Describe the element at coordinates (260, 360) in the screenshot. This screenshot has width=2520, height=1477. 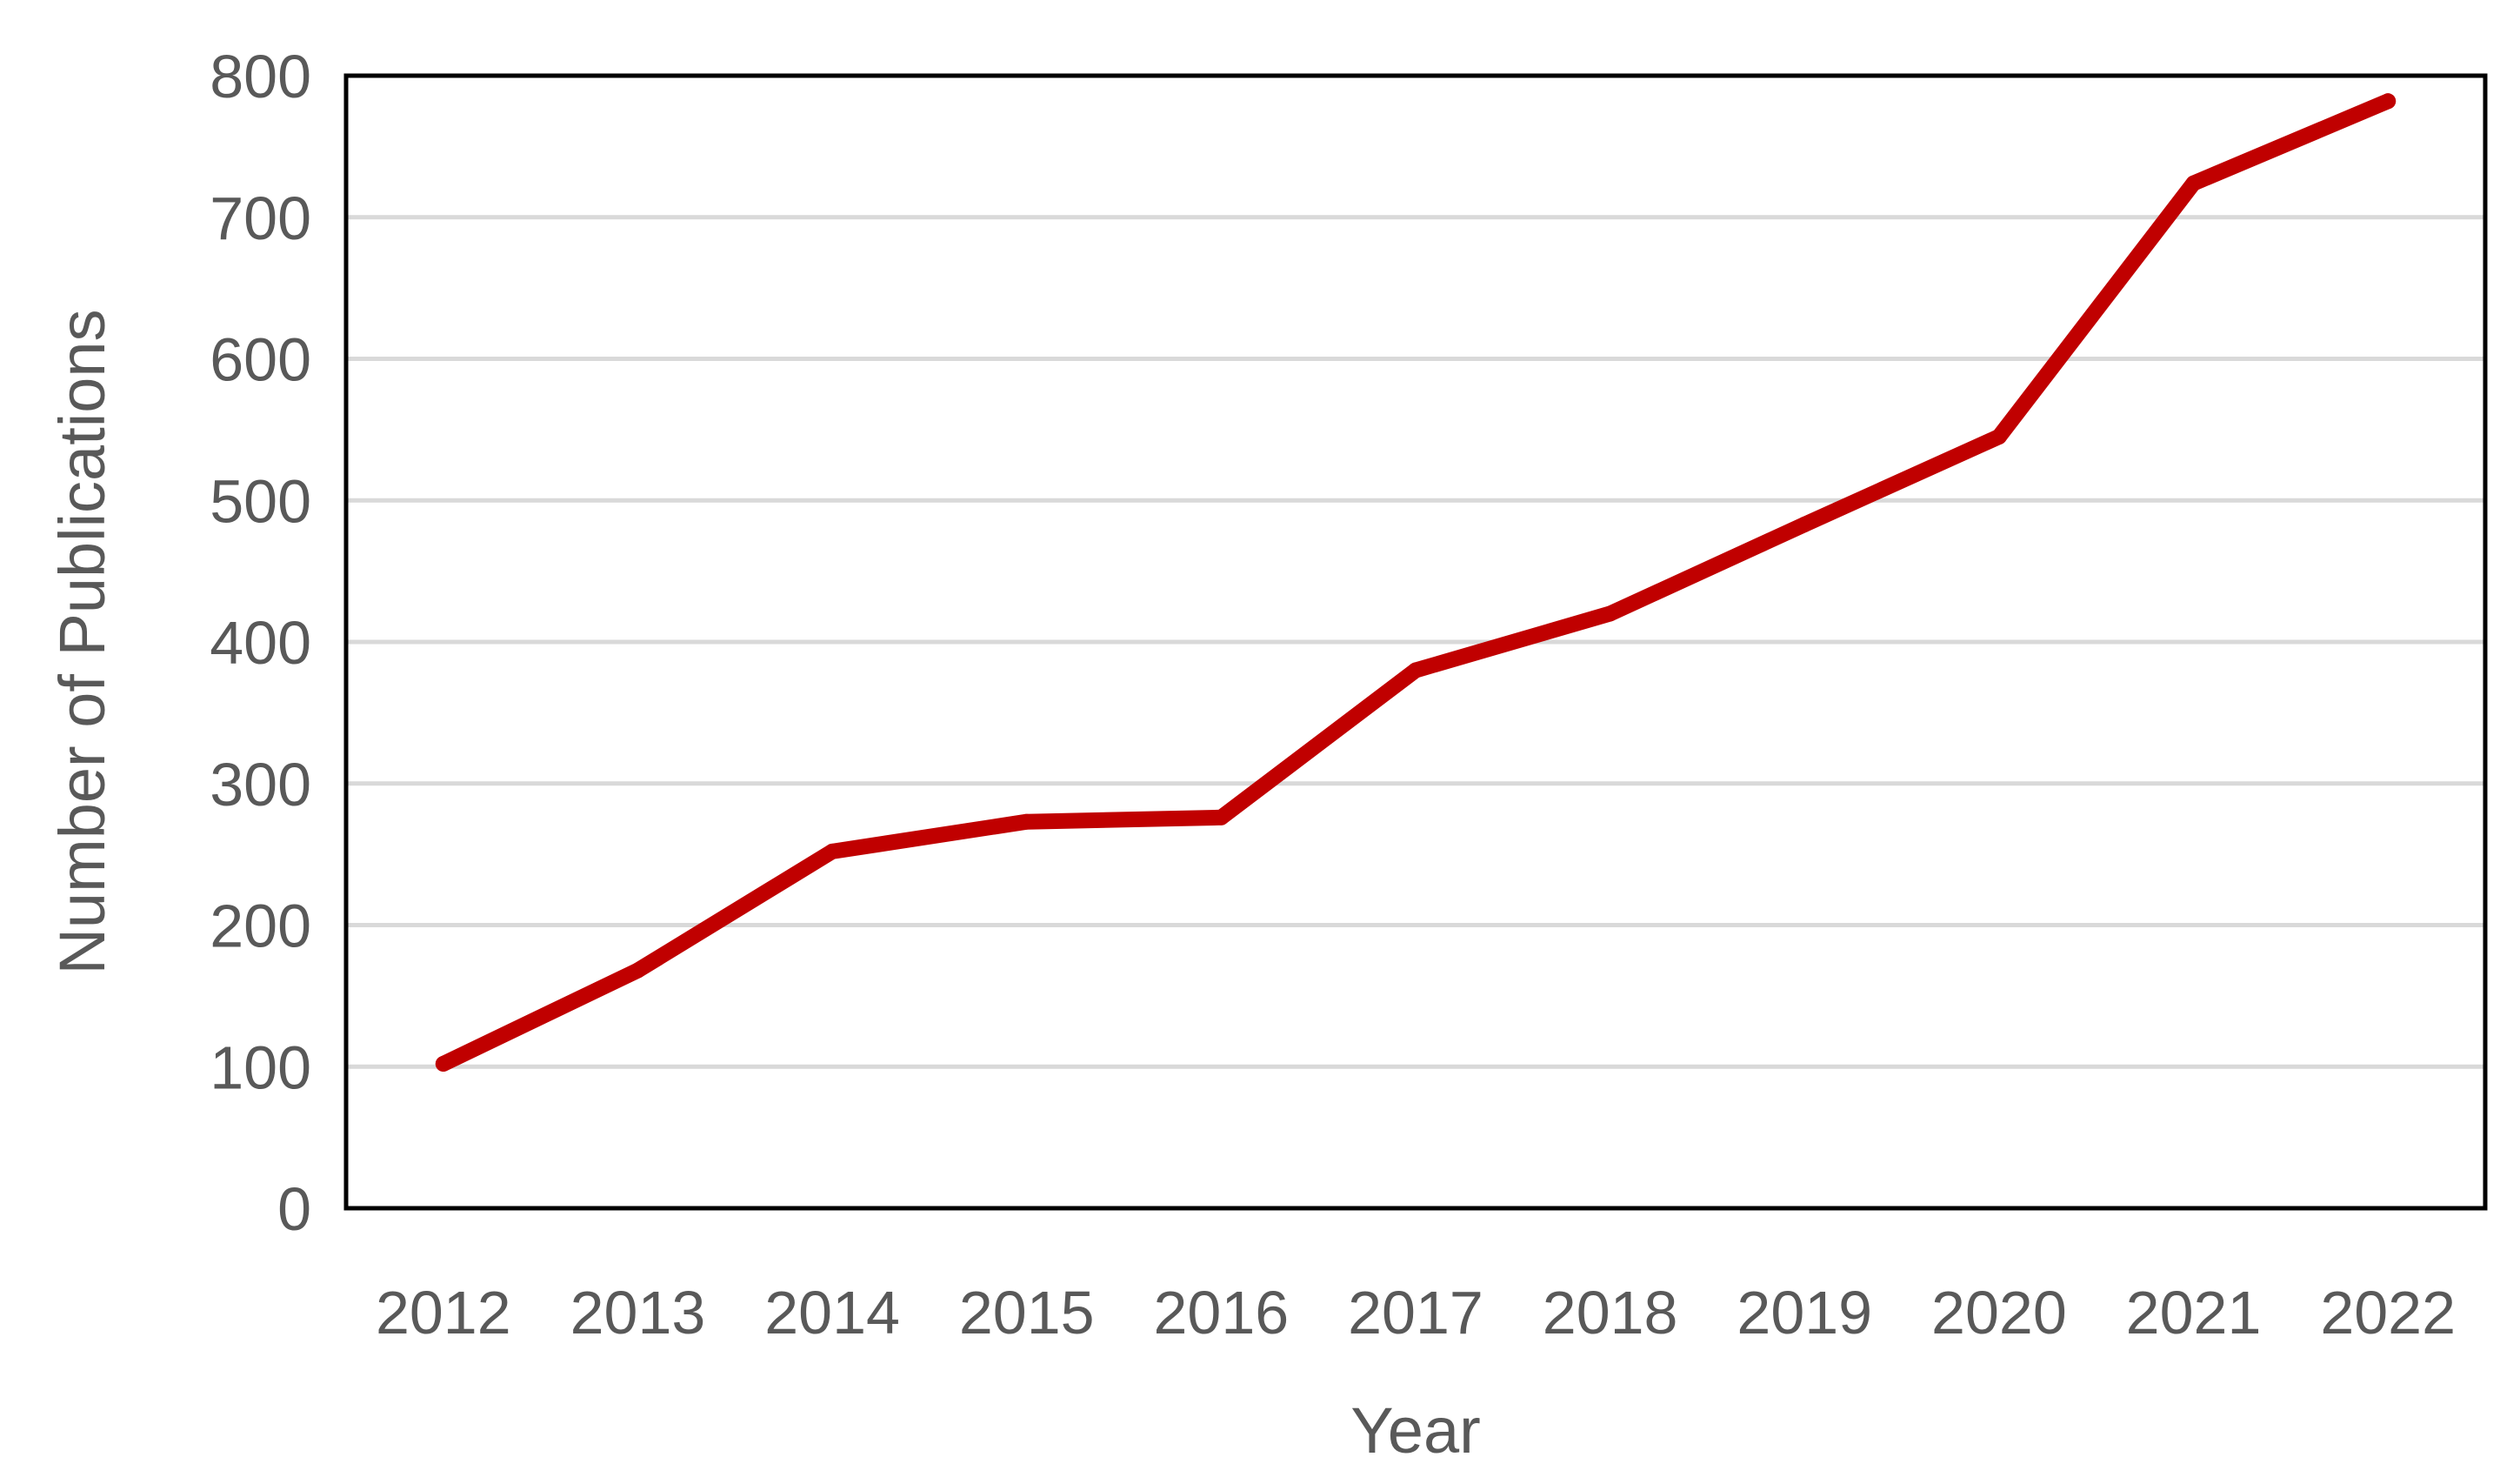
I see `y-tick-label: 600` at that location.